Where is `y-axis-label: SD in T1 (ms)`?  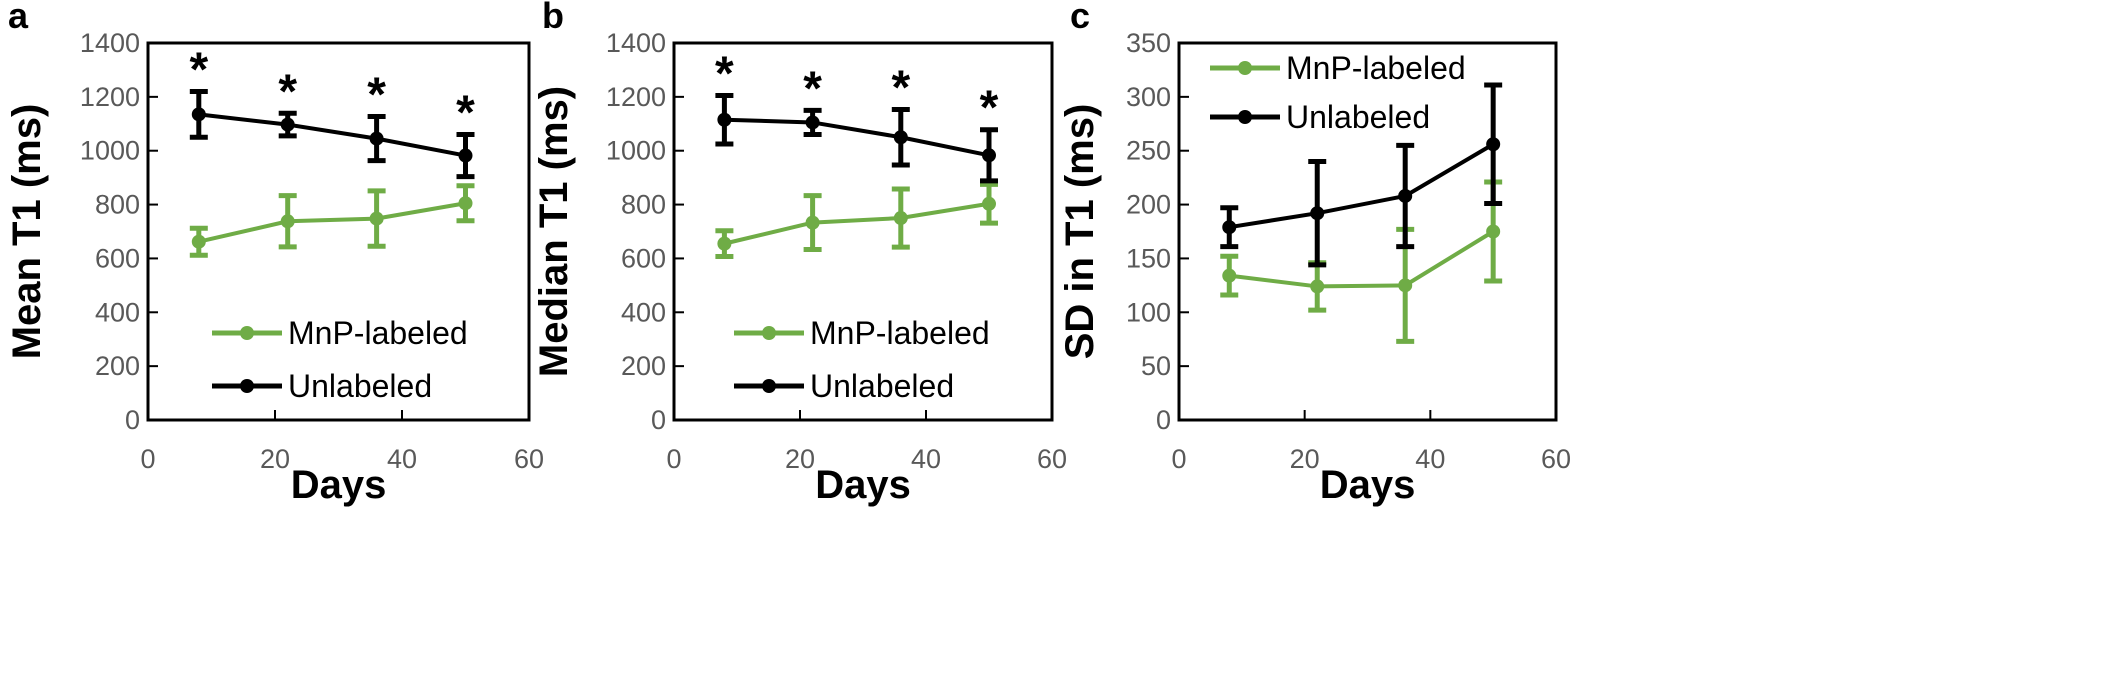 y-axis-label: SD in T1 (ms) is located at coordinates (1080, 232).